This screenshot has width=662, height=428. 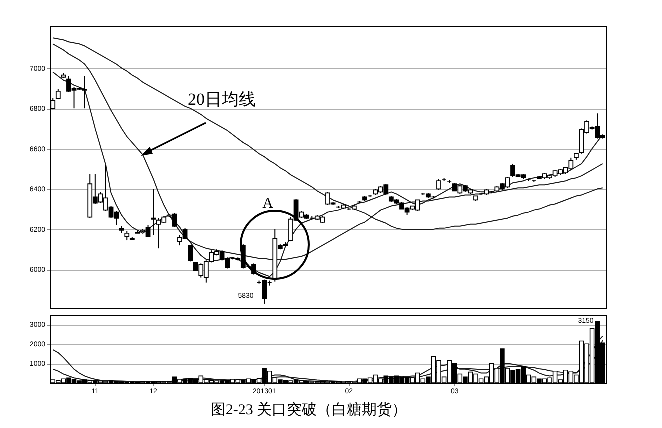 What do you see at coordinates (268, 204) in the screenshot?
I see `annotation: A` at bounding box center [268, 204].